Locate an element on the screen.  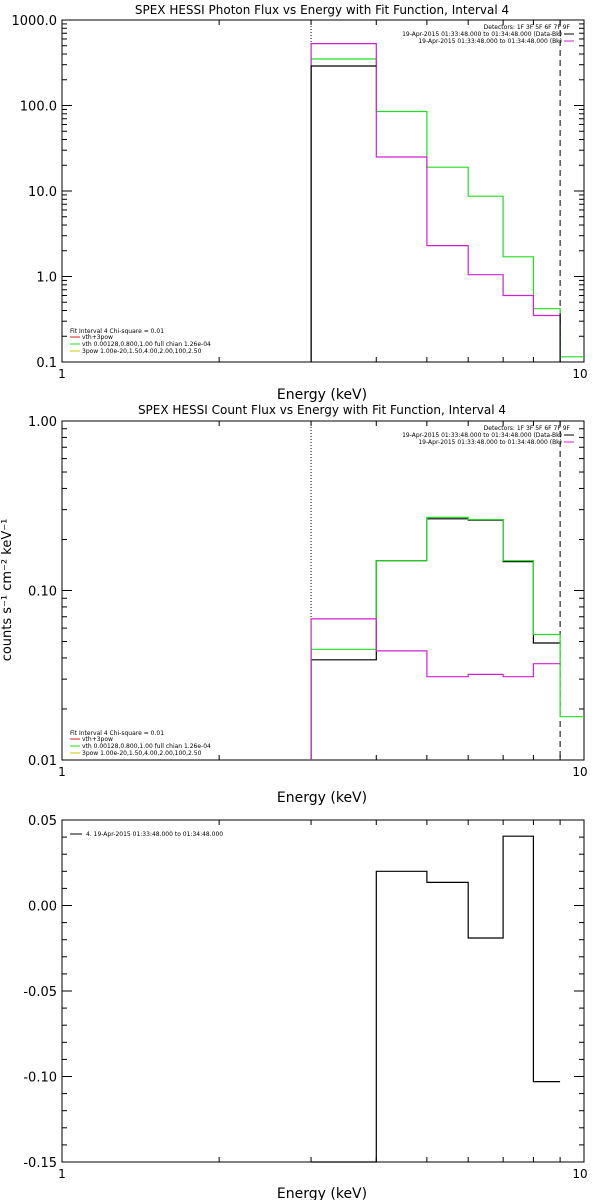
photon-x-axis-label: Energy (keV) is located at coordinates (322, 395).